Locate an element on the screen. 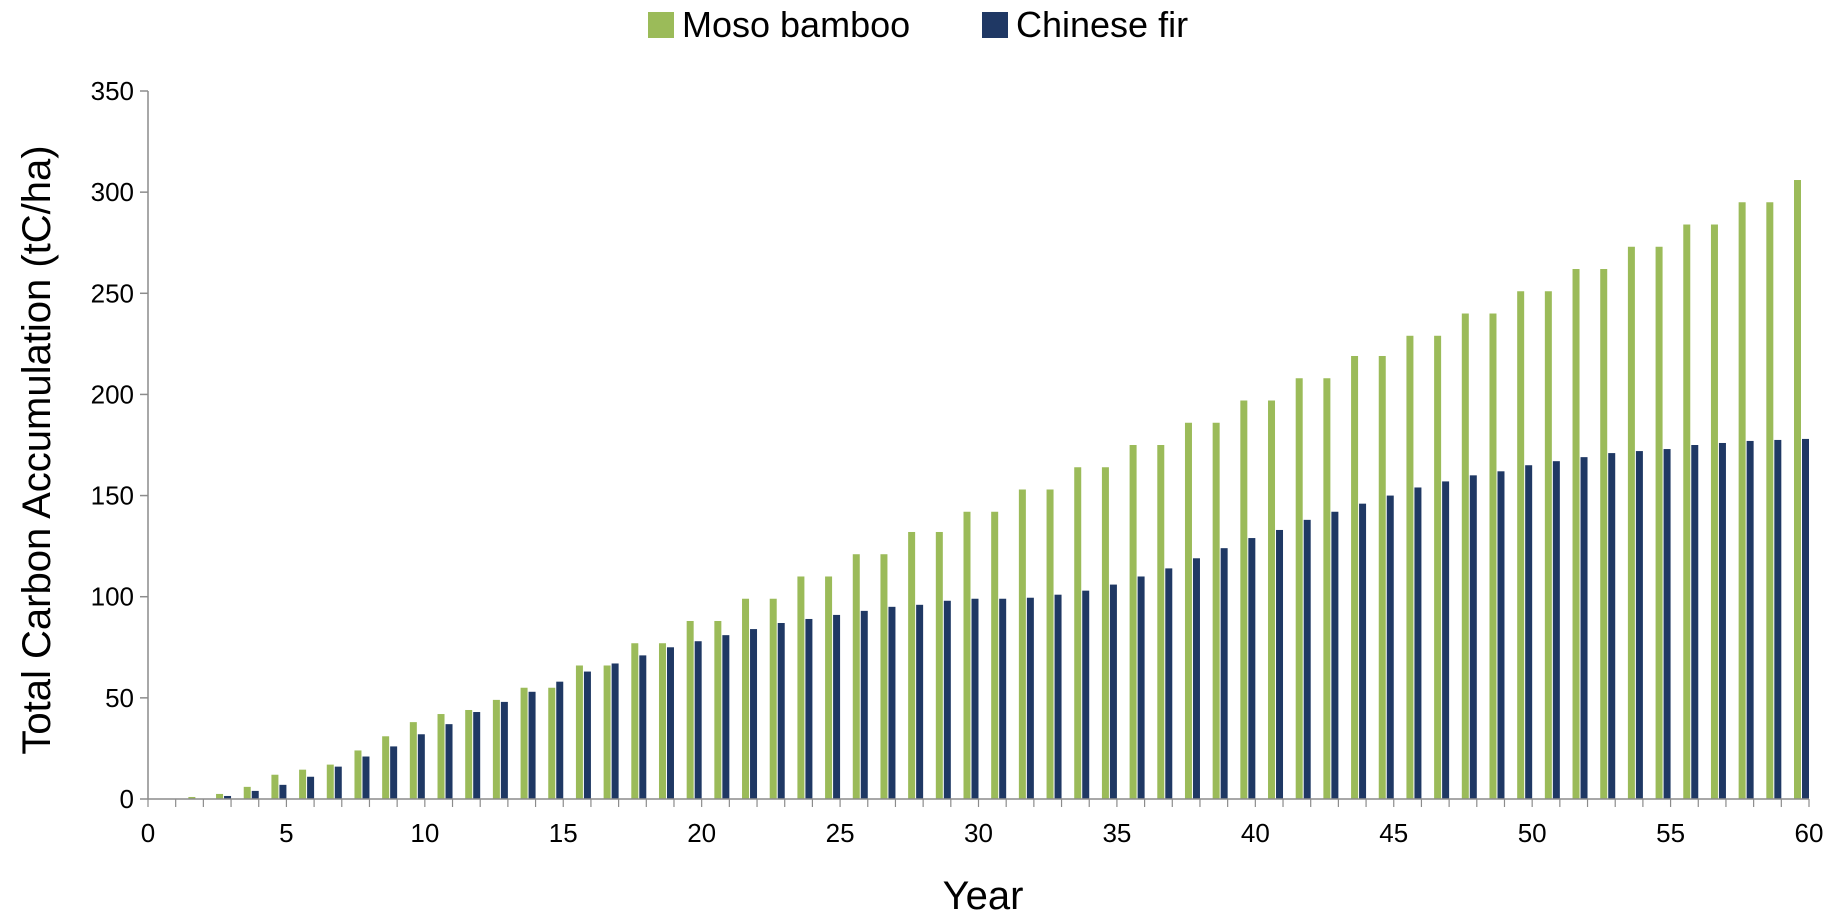  x-tick-label: 35 is located at coordinates (1116, 833).